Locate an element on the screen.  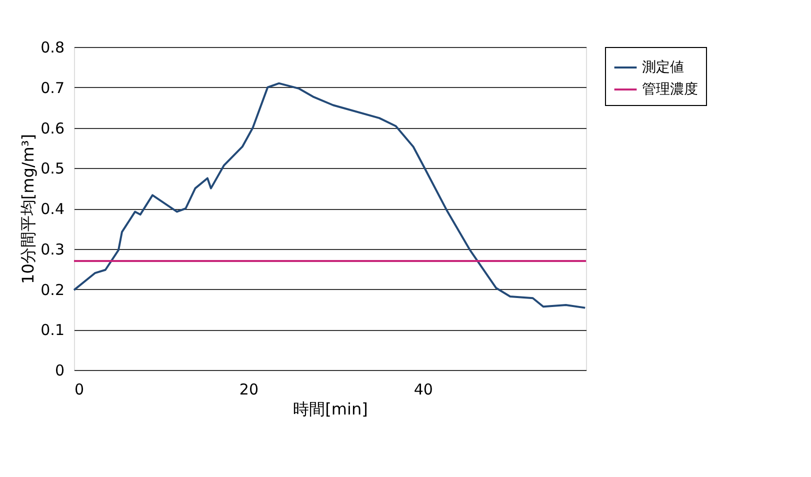
y-tick-label: 0.8 is located at coordinates (52, 47).